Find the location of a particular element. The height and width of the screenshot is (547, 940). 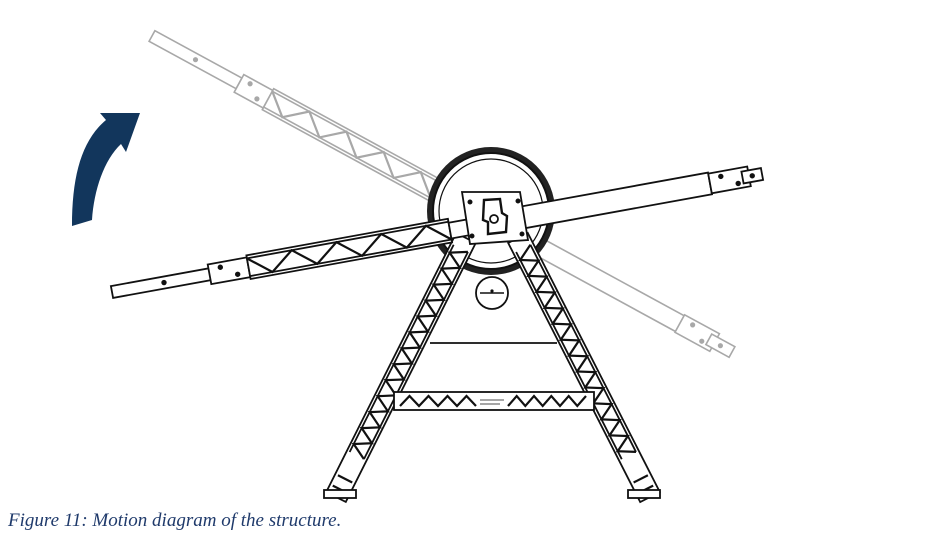

main-arm-truss-zigzag is located at coordinates (349, 249).